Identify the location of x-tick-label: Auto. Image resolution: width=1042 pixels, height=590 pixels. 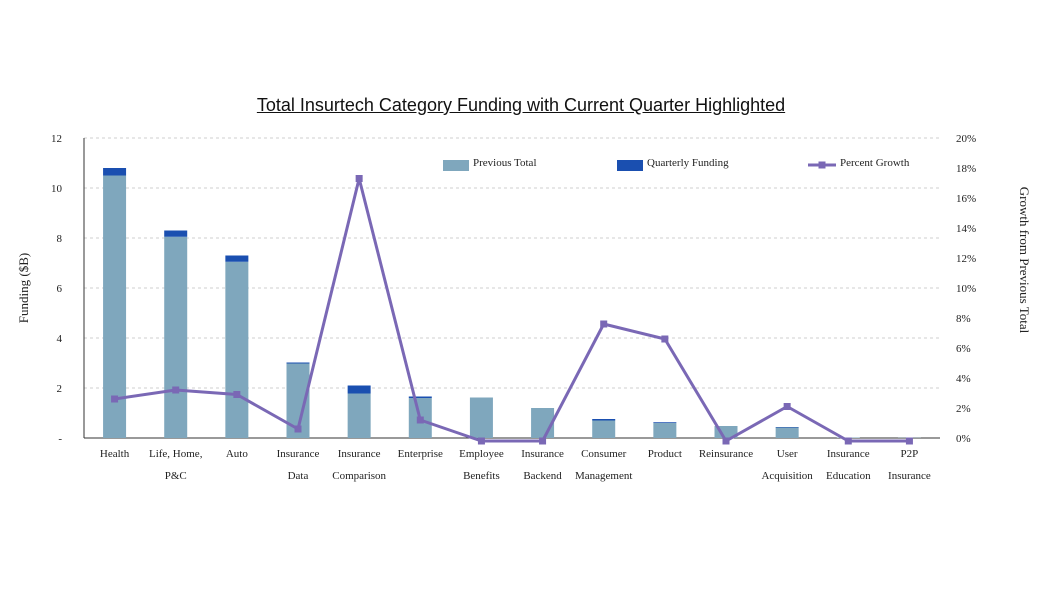
(237, 454).